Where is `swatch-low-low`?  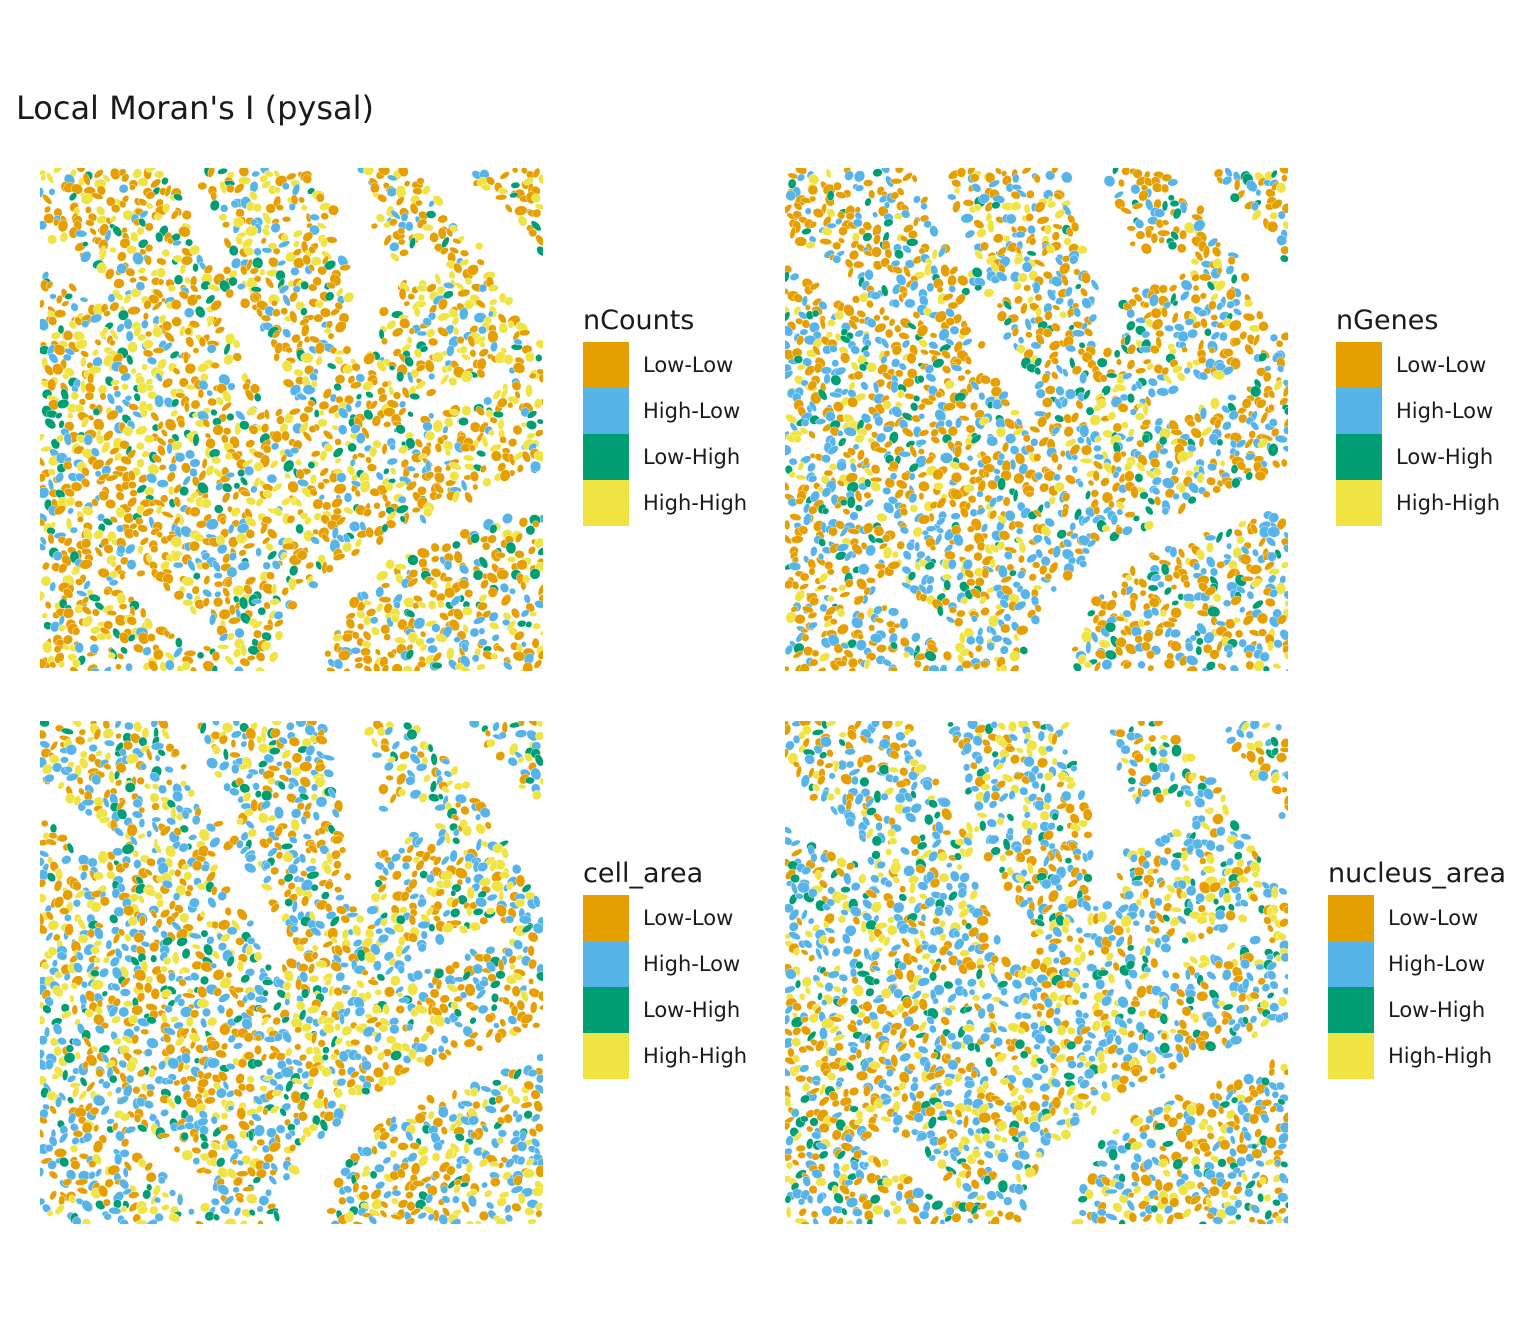 swatch-low-low is located at coordinates (606, 365).